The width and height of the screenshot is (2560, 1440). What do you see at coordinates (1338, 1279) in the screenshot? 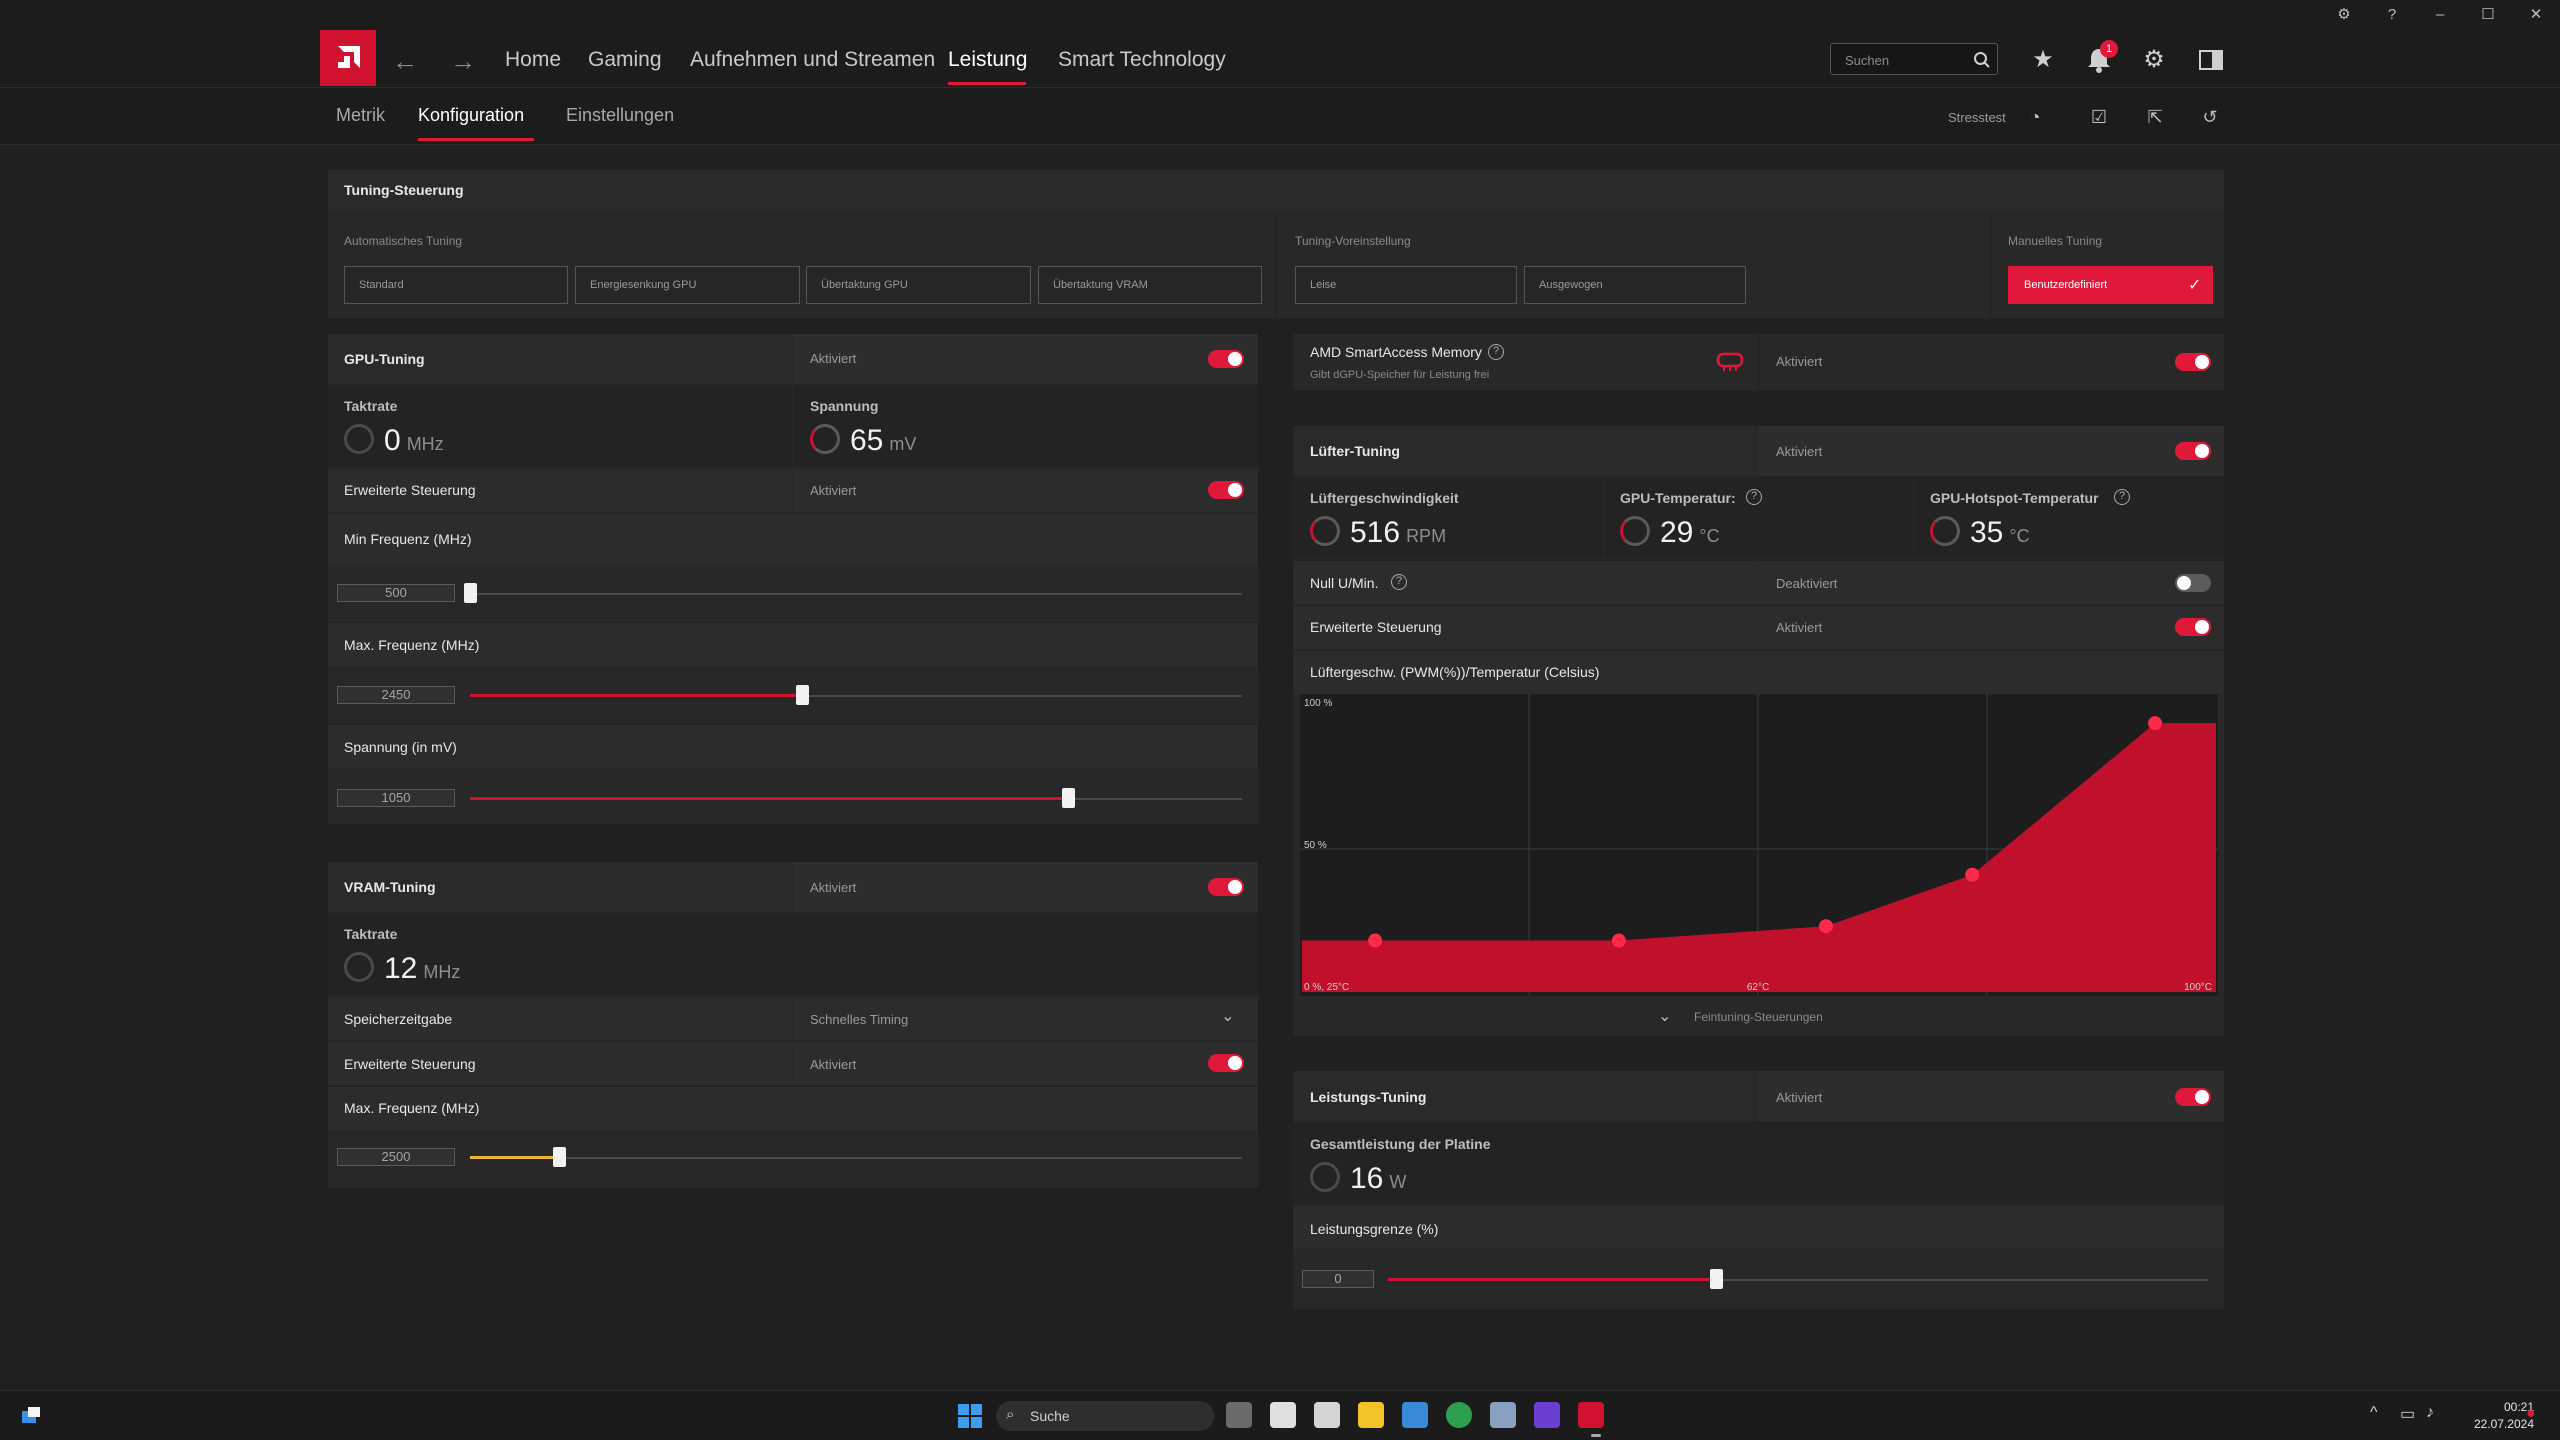
I see `power-limit-input: 0` at bounding box center [1338, 1279].